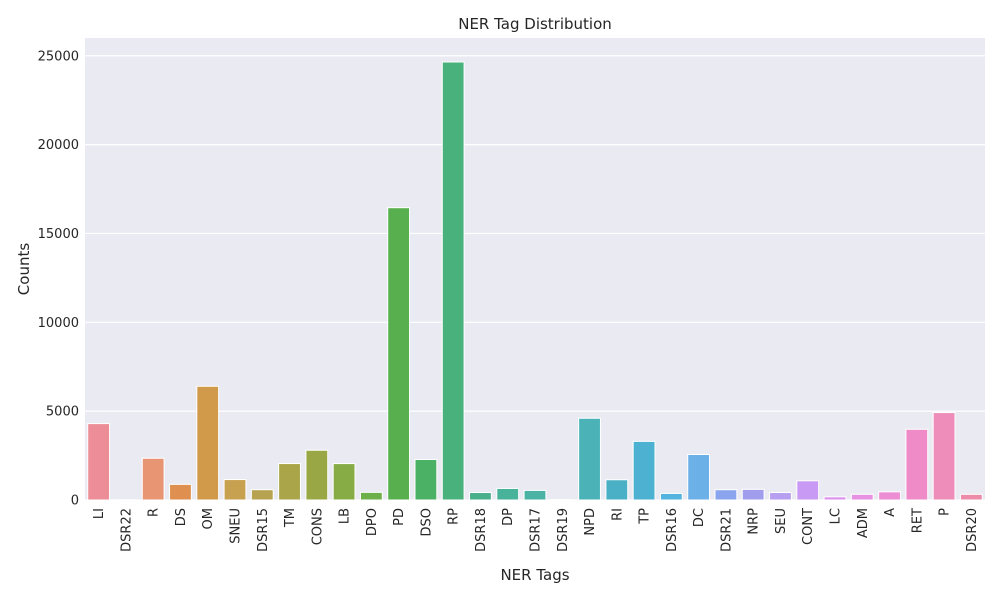 This screenshot has height=600, width=1000. Describe the element at coordinates (99, 513) in the screenshot. I see `x-tick-label: LI` at that location.